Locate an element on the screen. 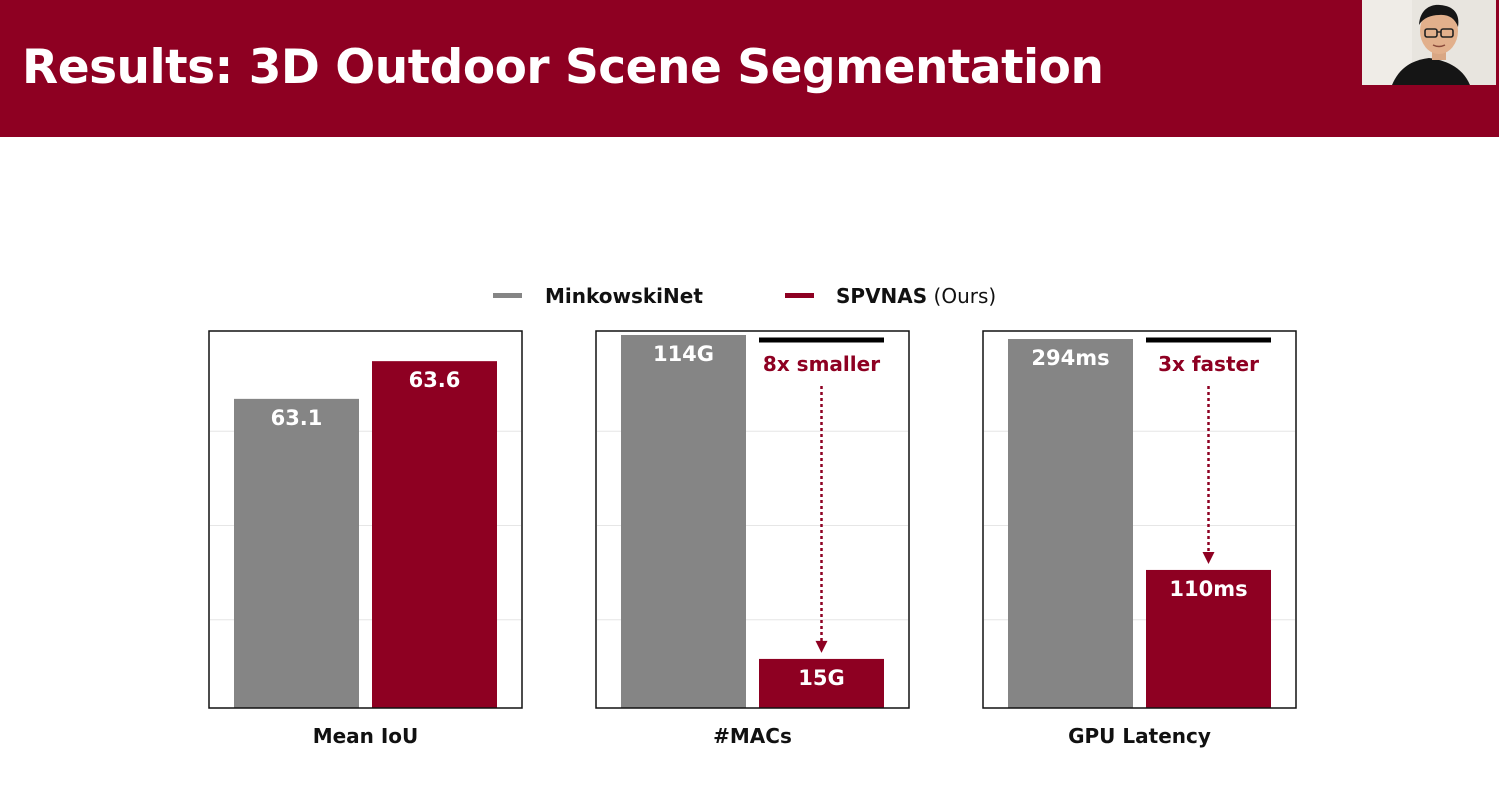  legend-swatch-minkowskinet is located at coordinates (507, 295).